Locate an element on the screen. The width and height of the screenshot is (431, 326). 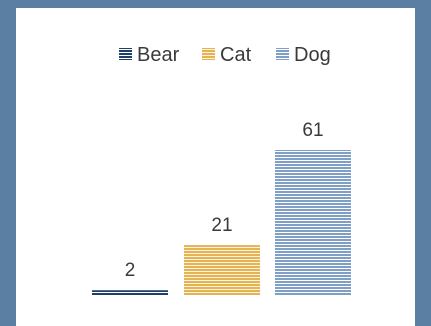
legend-swatch-dog is located at coordinates (282, 54).